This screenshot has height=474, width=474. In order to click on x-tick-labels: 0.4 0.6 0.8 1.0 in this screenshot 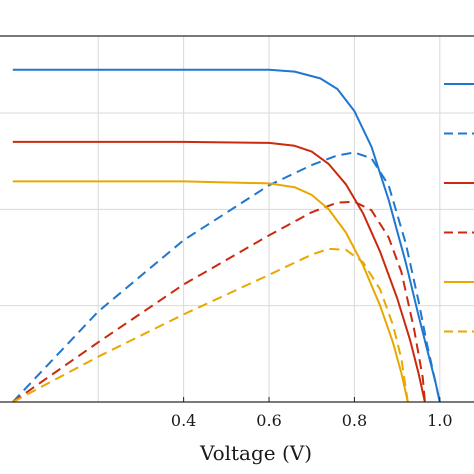, I will do `click(312, 413)`.